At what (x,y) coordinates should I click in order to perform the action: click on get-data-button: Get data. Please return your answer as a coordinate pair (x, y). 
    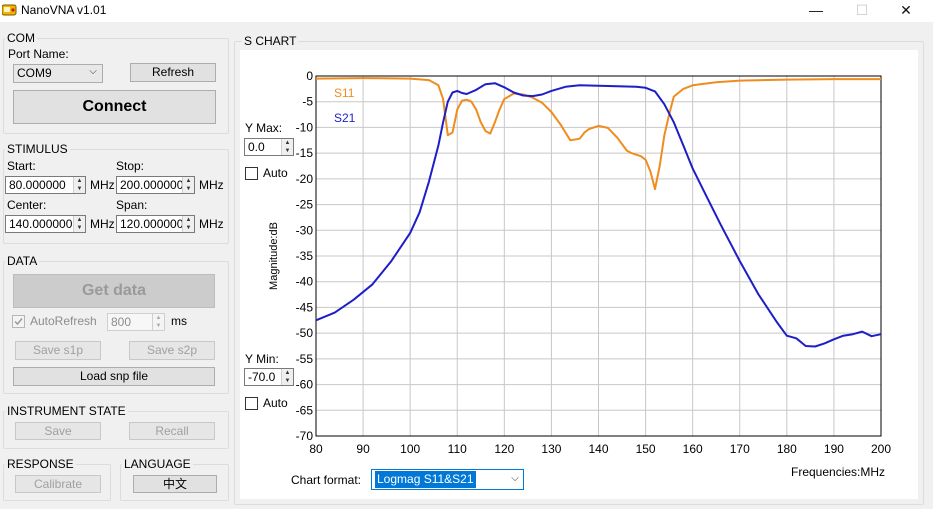
    Looking at the image, I should click on (114, 291).